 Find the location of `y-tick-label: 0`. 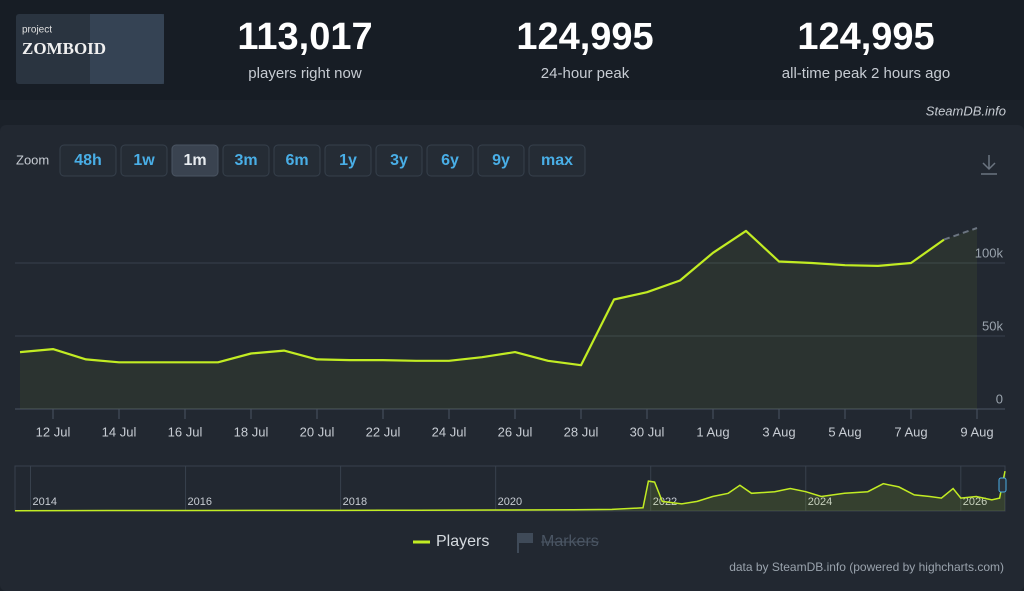

y-tick-label: 0 is located at coordinates (999, 398).